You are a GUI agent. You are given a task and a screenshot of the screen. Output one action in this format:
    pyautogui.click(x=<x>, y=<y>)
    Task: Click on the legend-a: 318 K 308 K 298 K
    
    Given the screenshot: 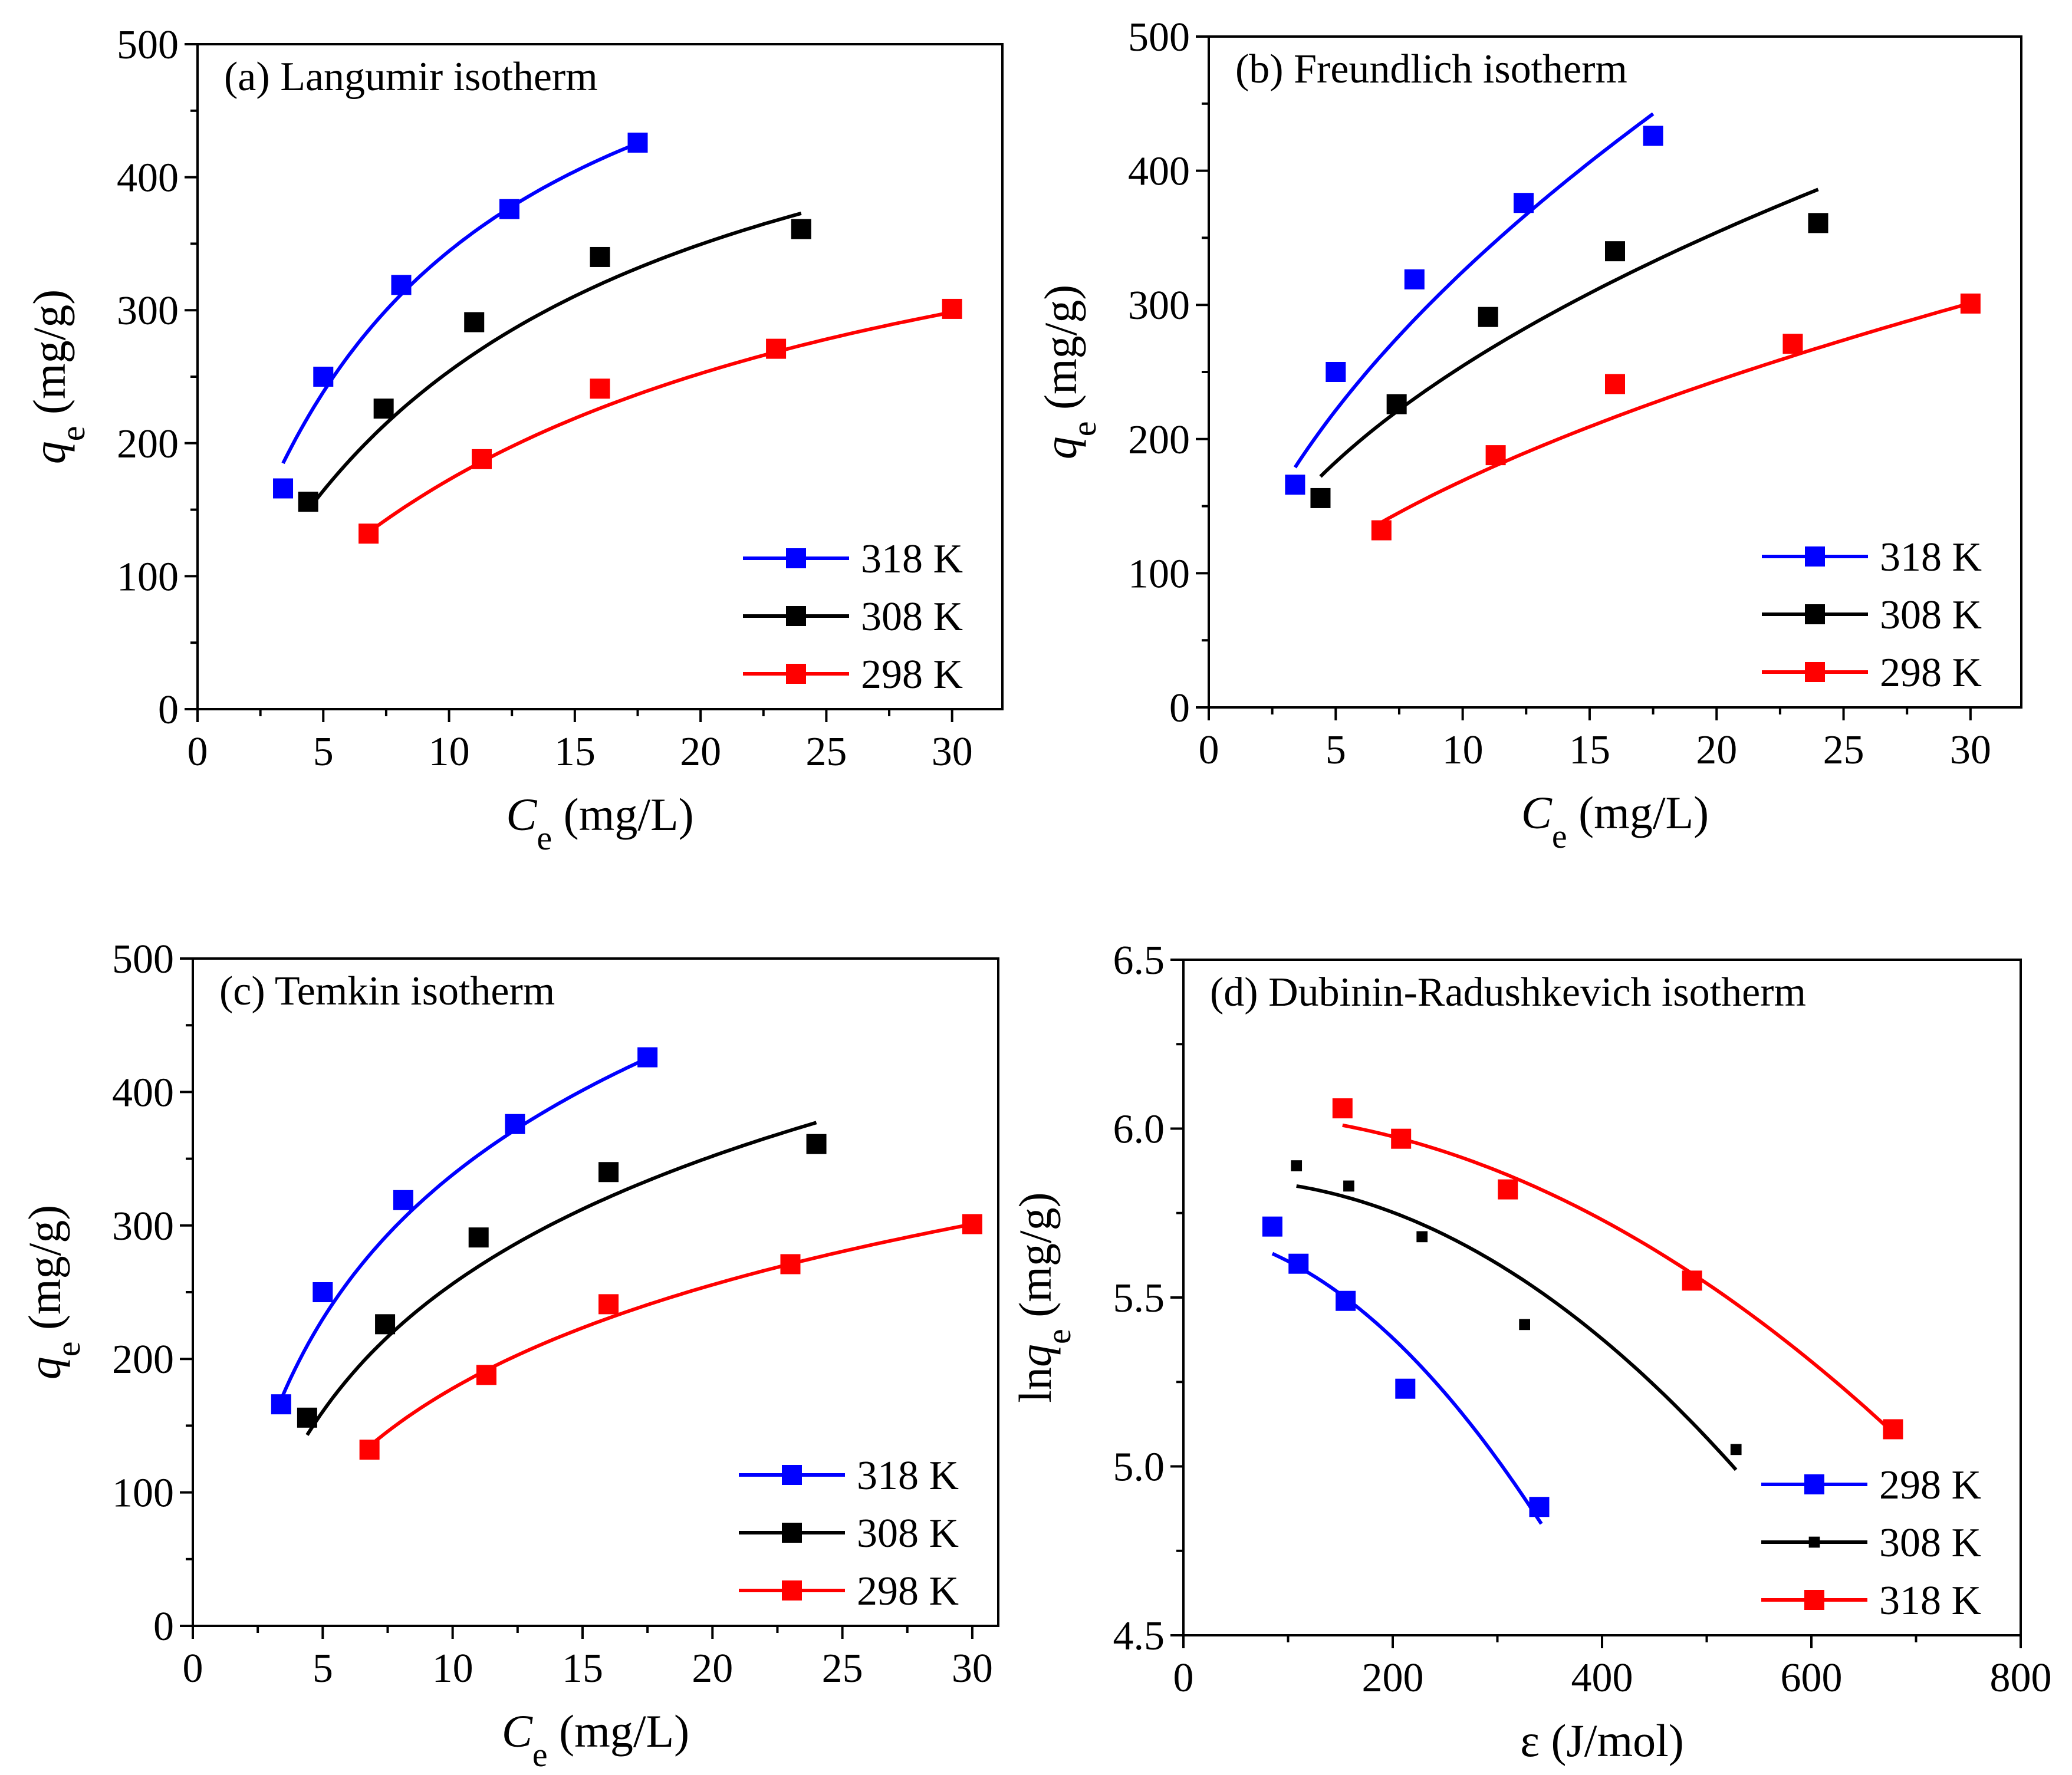 What is the action you would take?
    pyautogui.click(x=853, y=616)
    